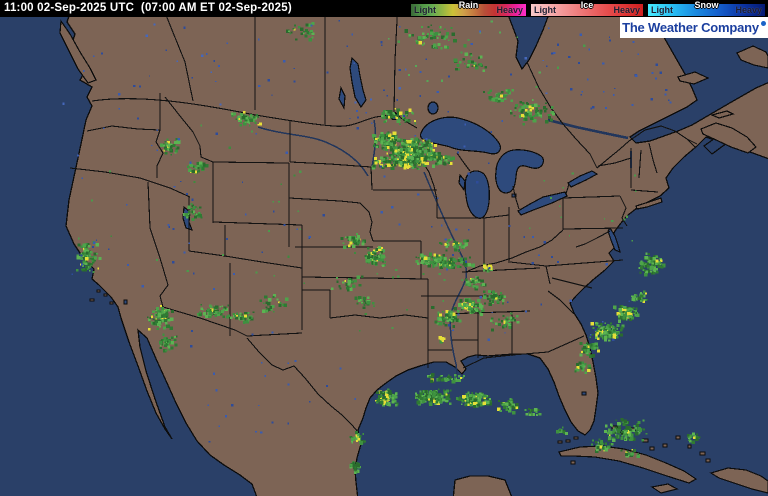 Image resolution: width=768 pixels, height=496 pixels. What do you see at coordinates (614, 240) in the screenshot?
I see `chesapeake-bay` at bounding box center [614, 240].